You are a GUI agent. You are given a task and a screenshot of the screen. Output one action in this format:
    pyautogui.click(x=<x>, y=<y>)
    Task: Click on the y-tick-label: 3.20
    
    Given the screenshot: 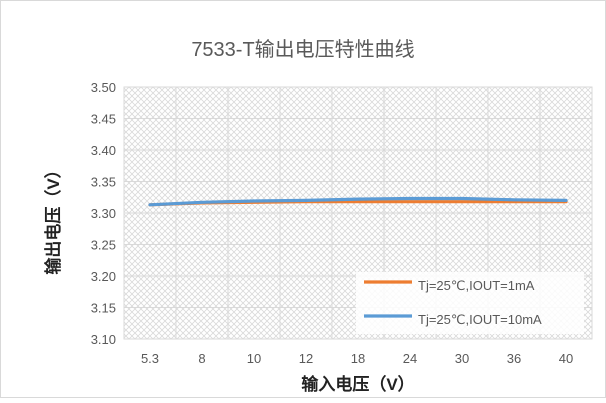 What is the action you would take?
    pyautogui.click(x=103, y=276)
    